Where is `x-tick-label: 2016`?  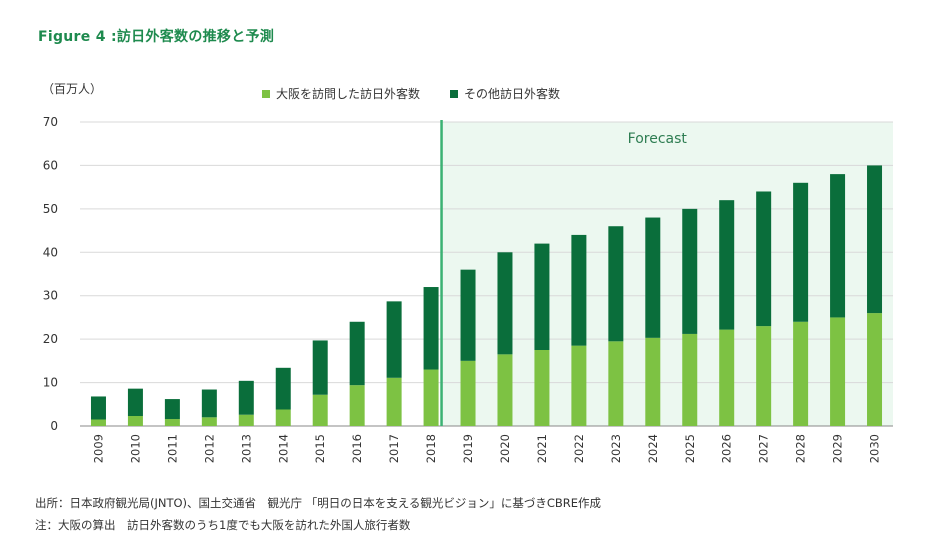
x-tick-label: 2016 is located at coordinates (357, 448).